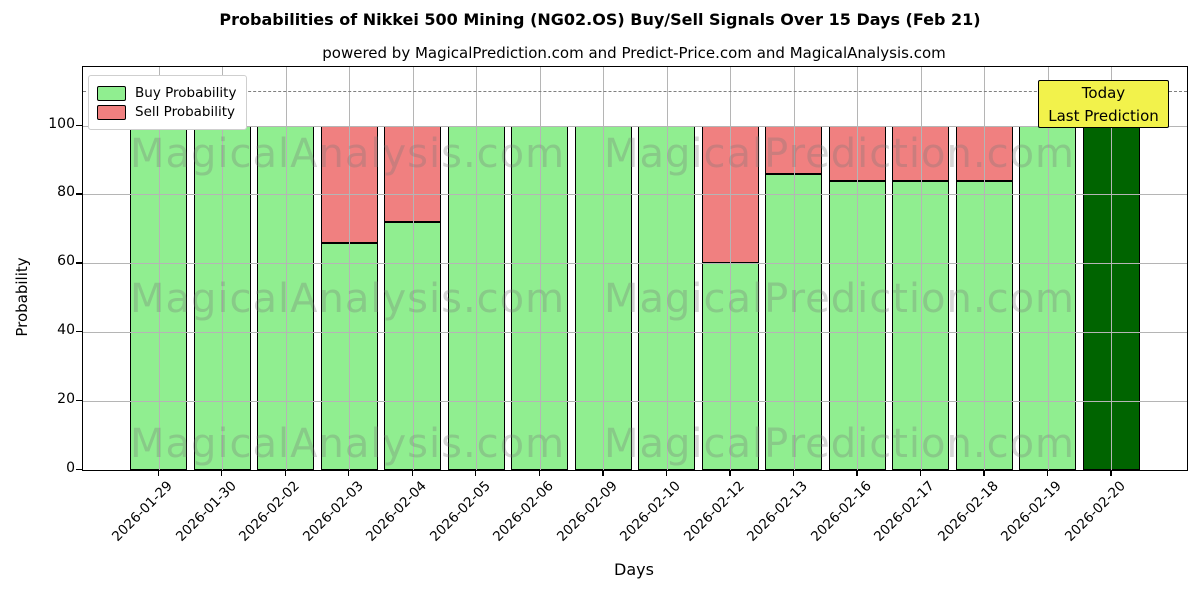 This screenshot has height=600, width=1200. What do you see at coordinates (1103, 104) in the screenshot?
I see `today-annotation: Today Last Prediction` at bounding box center [1103, 104].